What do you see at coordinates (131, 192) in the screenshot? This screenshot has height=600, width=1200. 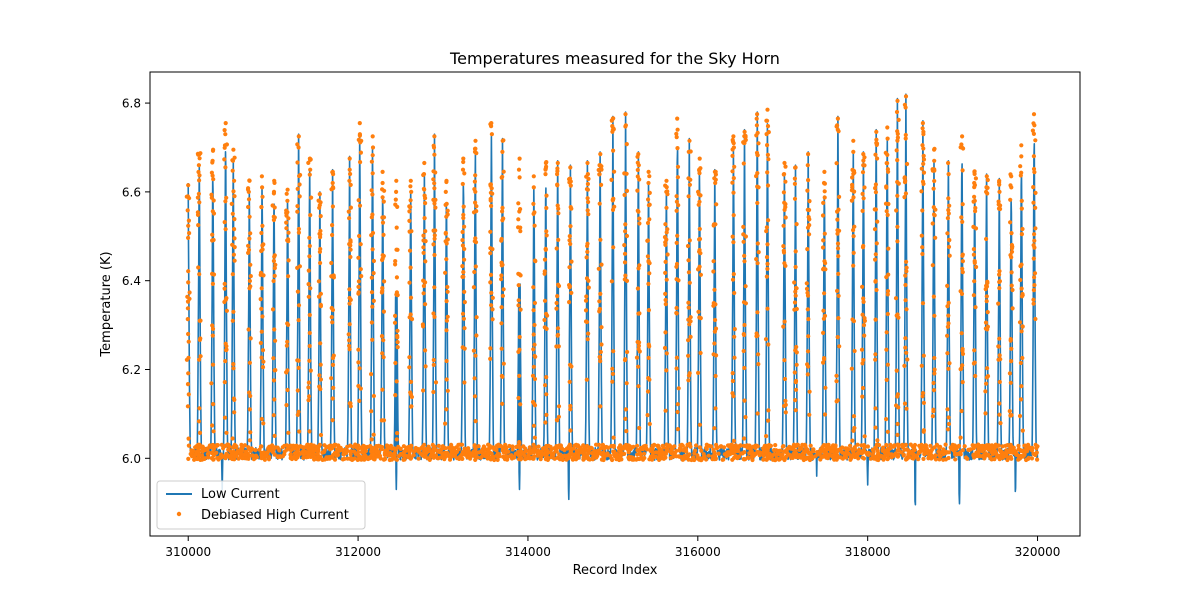 I see `y-tick-label: 6.6` at bounding box center [131, 192].